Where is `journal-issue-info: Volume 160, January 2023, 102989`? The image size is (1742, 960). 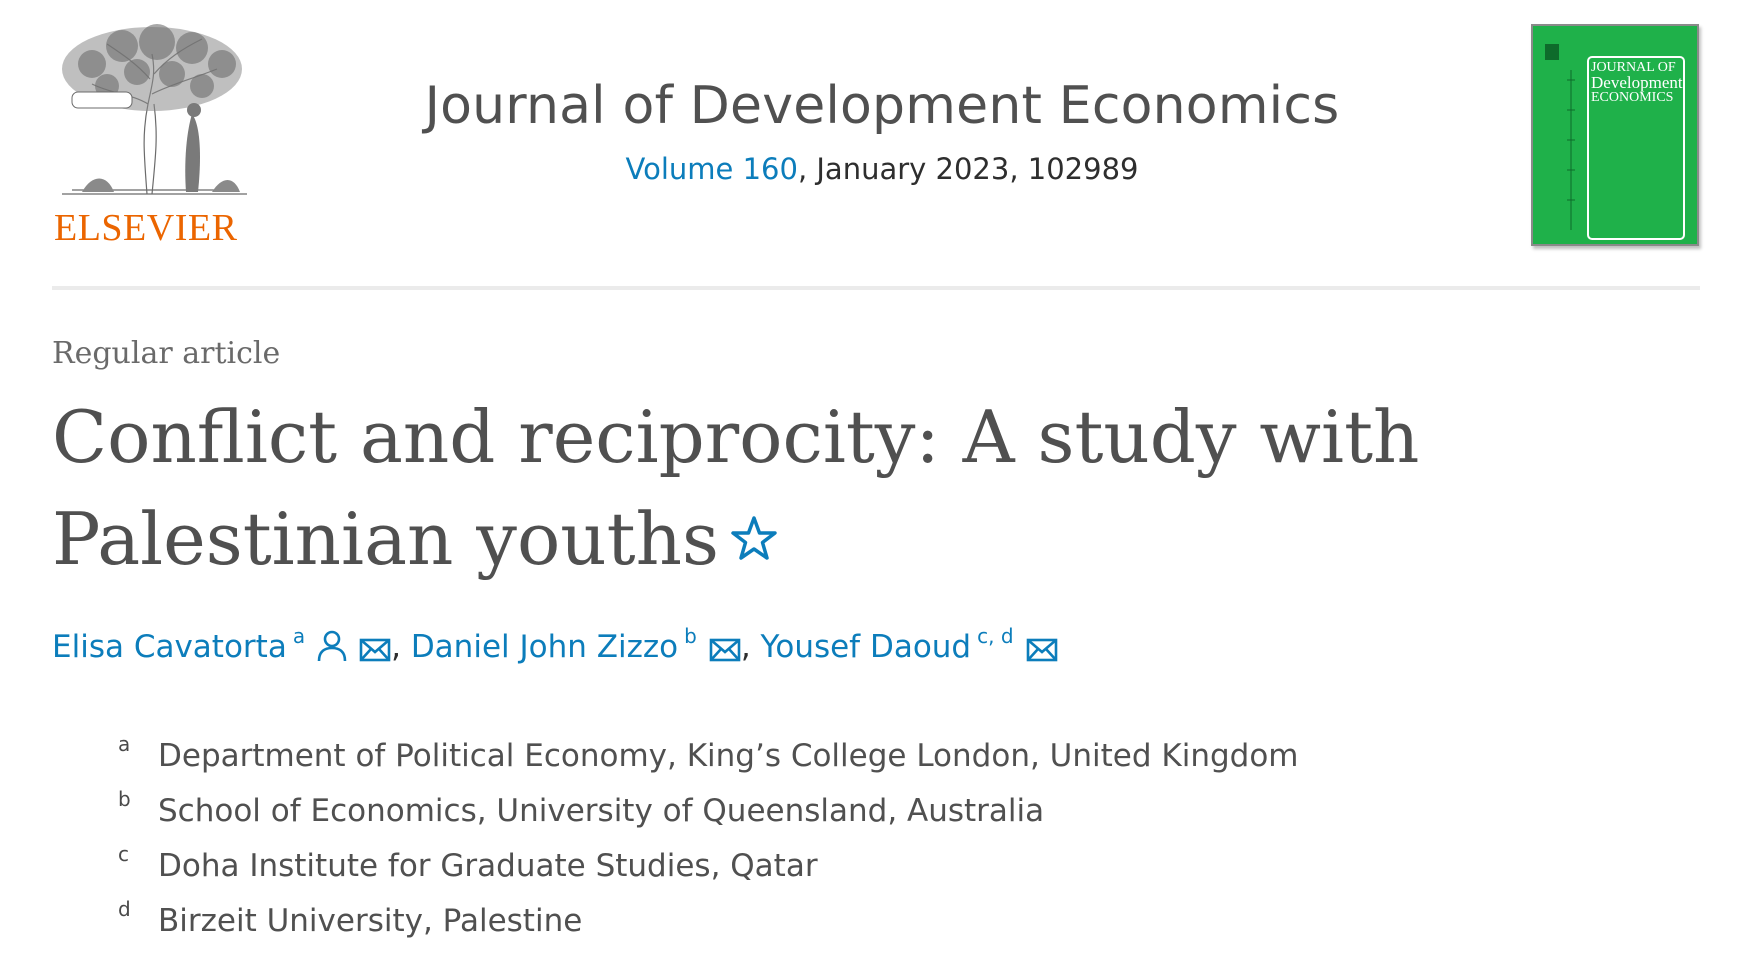 journal-issue-info: Volume 160, January 2023, 102989 is located at coordinates (882, 169).